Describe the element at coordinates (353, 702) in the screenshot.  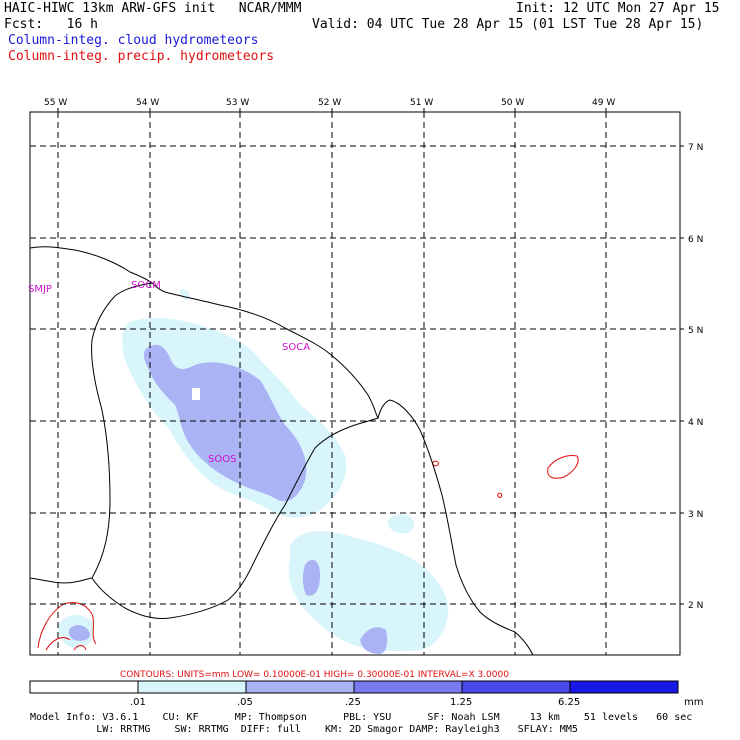
I see `colorbar-tick: .25` at that location.